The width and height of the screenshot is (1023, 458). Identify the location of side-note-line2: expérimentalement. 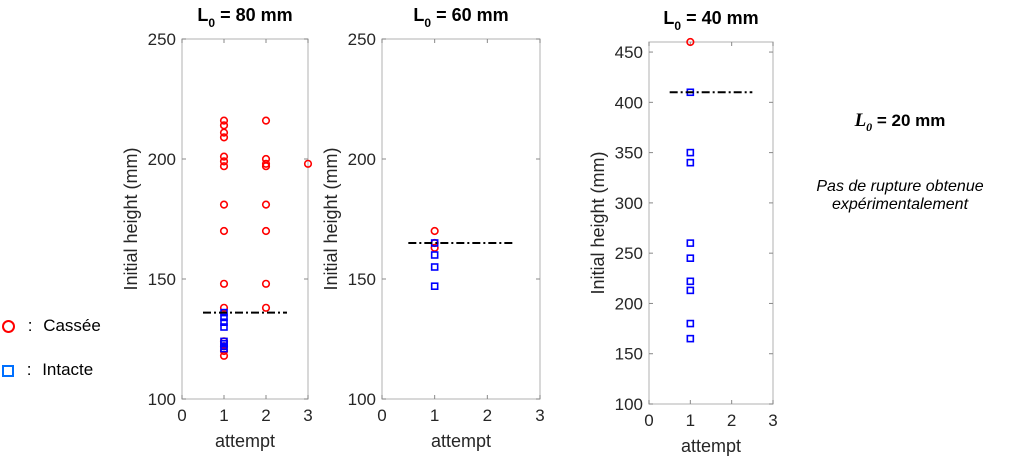
(900, 204).